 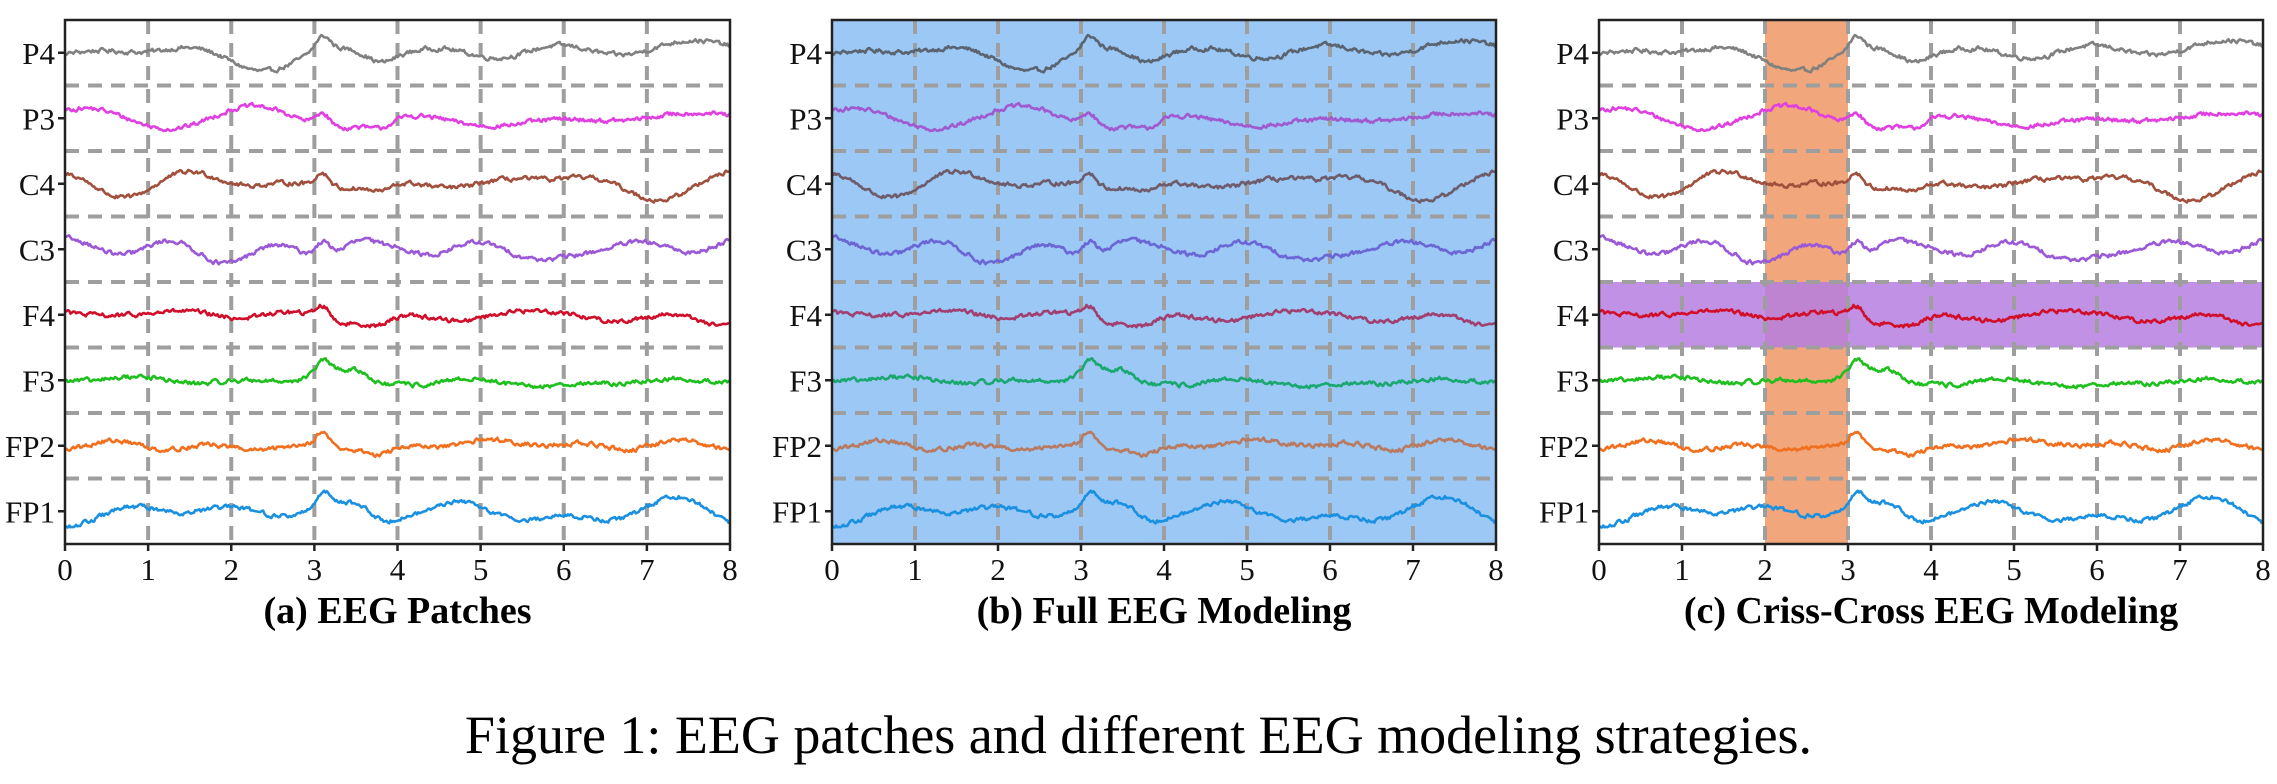 I want to click on series-line-2-F4, so click(x=1931, y=316).